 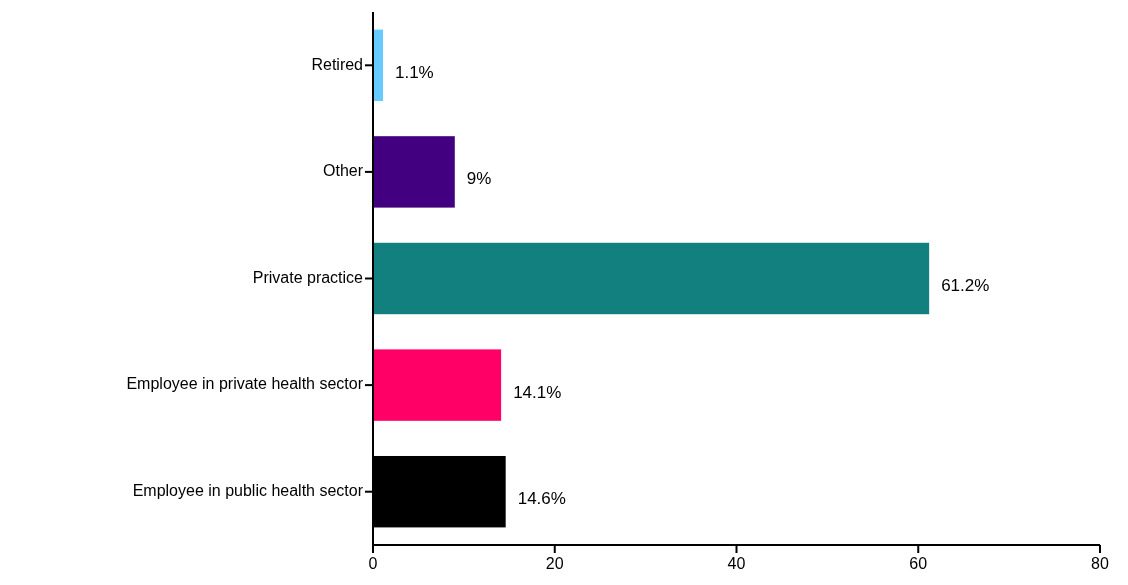 I want to click on data-label: 1.1%, so click(x=414, y=72).